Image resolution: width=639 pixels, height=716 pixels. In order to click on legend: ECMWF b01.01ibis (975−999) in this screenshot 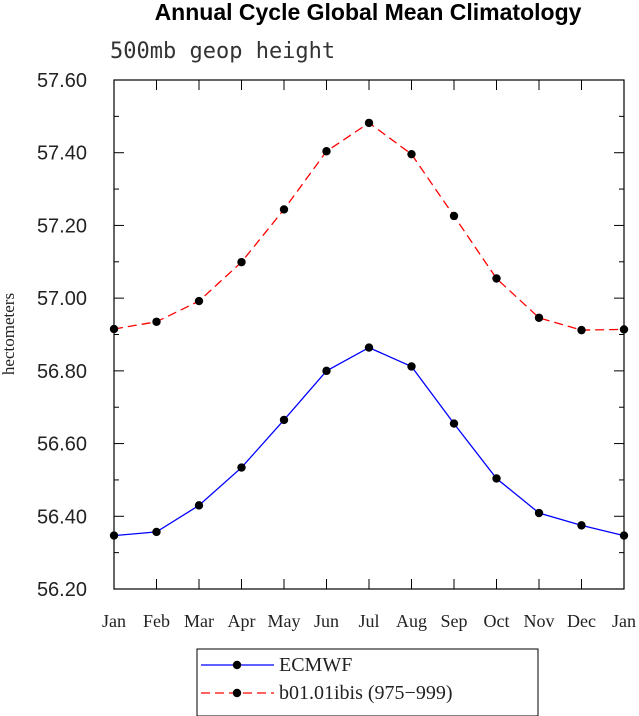, I will do `click(367, 682)`.